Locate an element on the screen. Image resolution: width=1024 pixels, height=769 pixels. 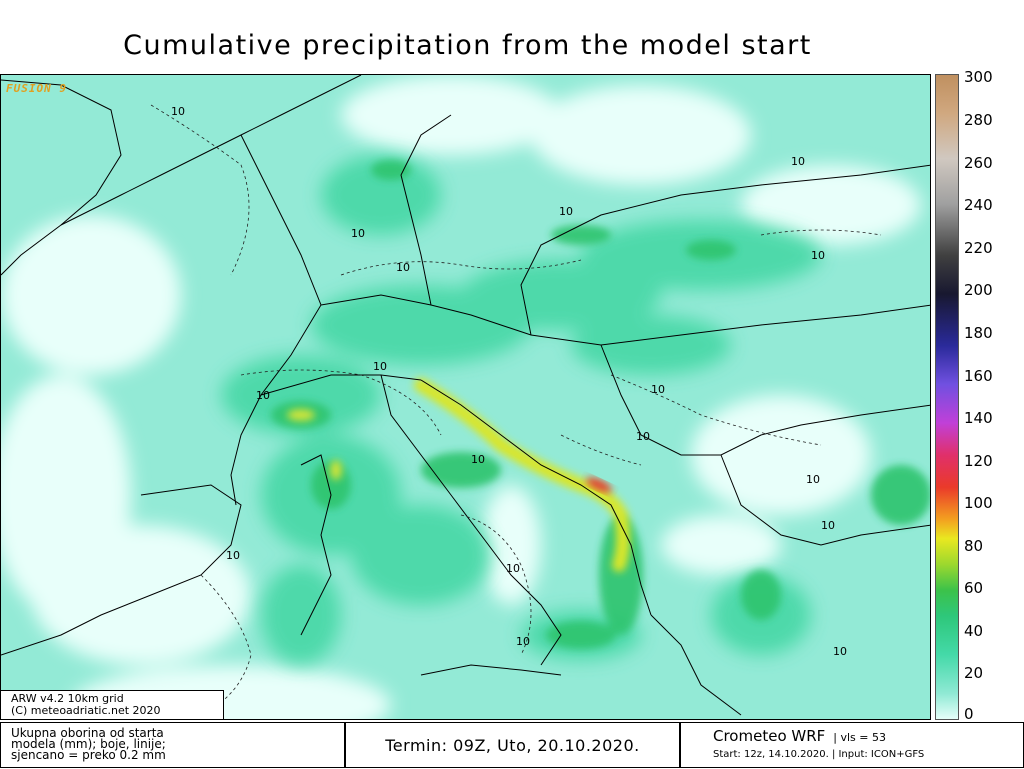
brand-name: Crometeo WRF is located at coordinates (769, 736).